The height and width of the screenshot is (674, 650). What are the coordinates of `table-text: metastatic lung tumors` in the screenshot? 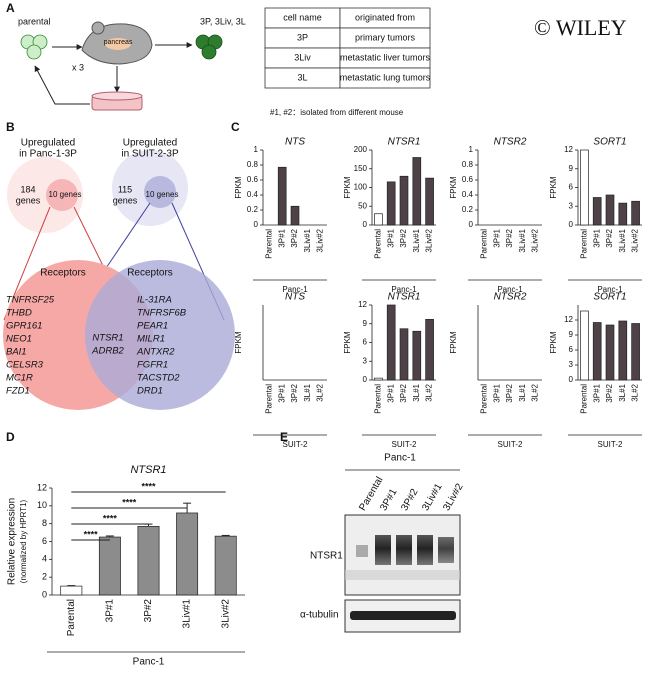 It's located at (385, 77).